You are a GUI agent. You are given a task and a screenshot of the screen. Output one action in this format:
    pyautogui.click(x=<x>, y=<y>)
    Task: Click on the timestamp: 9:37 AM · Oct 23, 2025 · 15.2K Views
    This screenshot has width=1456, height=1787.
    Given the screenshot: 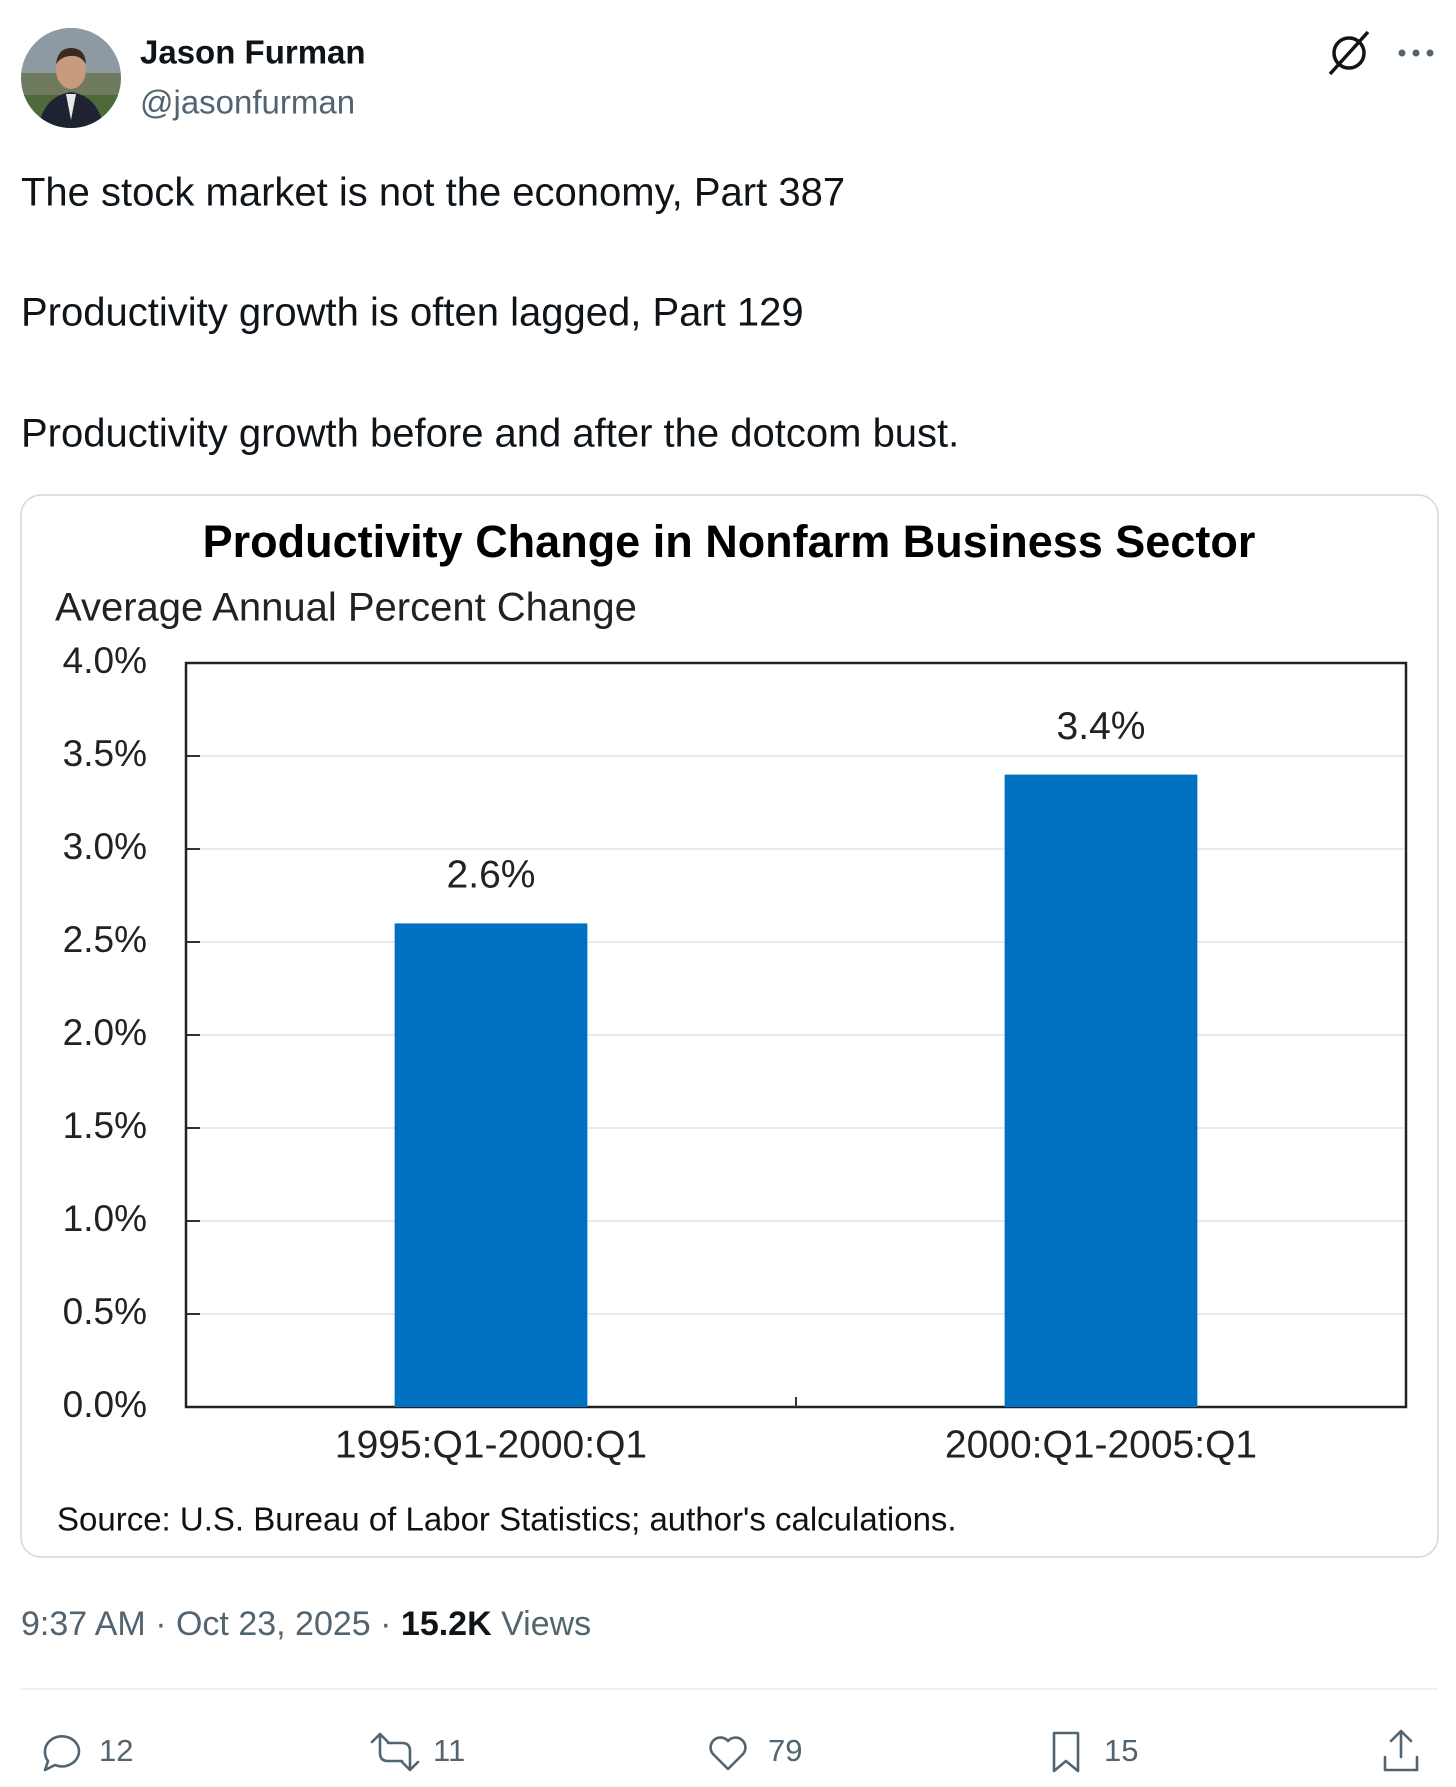 What is the action you would take?
    pyautogui.click(x=306, y=1624)
    